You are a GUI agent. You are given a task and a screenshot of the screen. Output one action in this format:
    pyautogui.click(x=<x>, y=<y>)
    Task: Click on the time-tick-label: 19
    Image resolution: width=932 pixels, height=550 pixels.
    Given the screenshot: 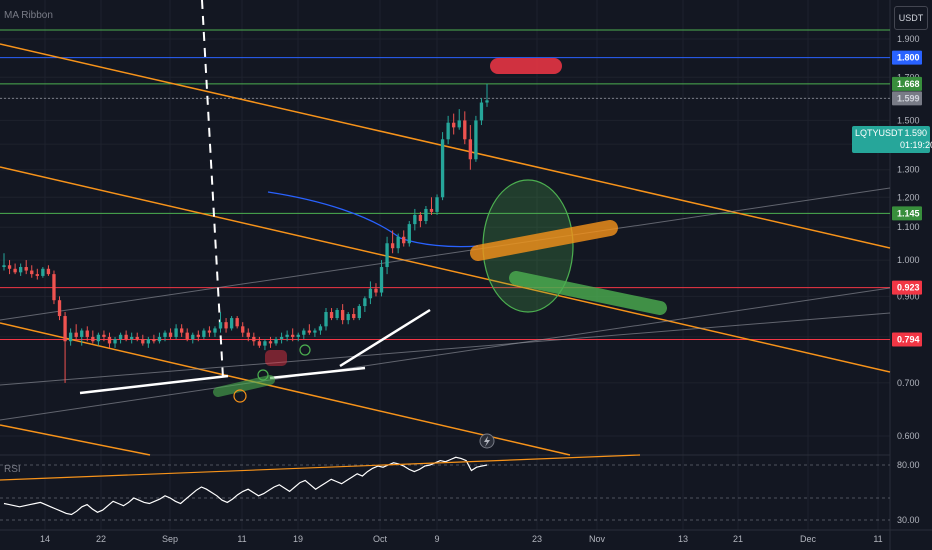 What is the action you would take?
    pyautogui.click(x=298, y=539)
    